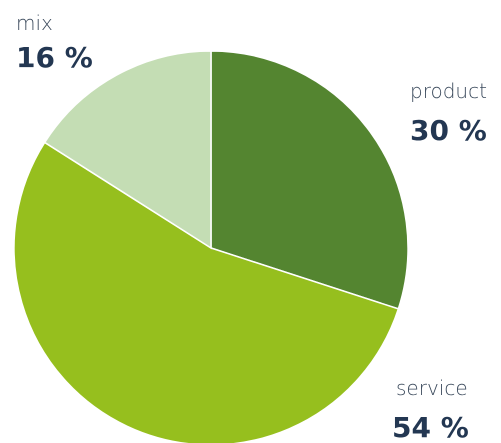 The height and width of the screenshot is (443, 501). What do you see at coordinates (448, 130) in the screenshot?
I see `product-percent: 30 %` at bounding box center [448, 130].